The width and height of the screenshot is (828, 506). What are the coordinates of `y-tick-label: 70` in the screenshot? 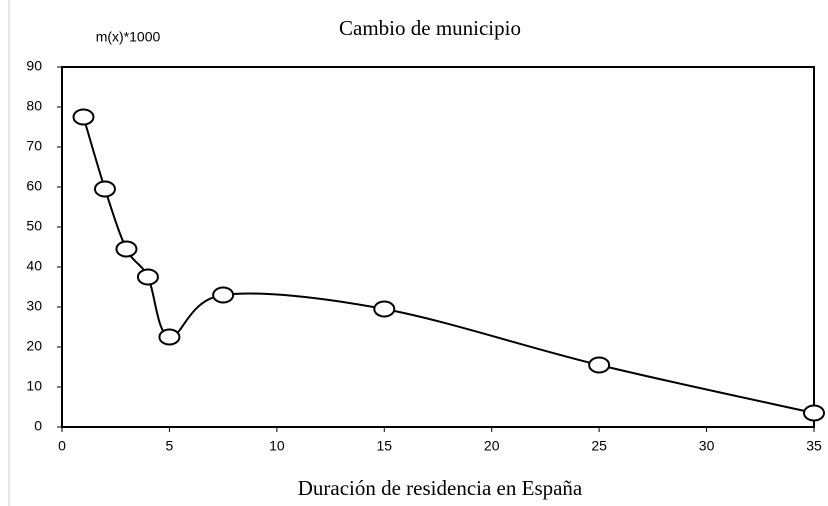 It's located at (34, 146).